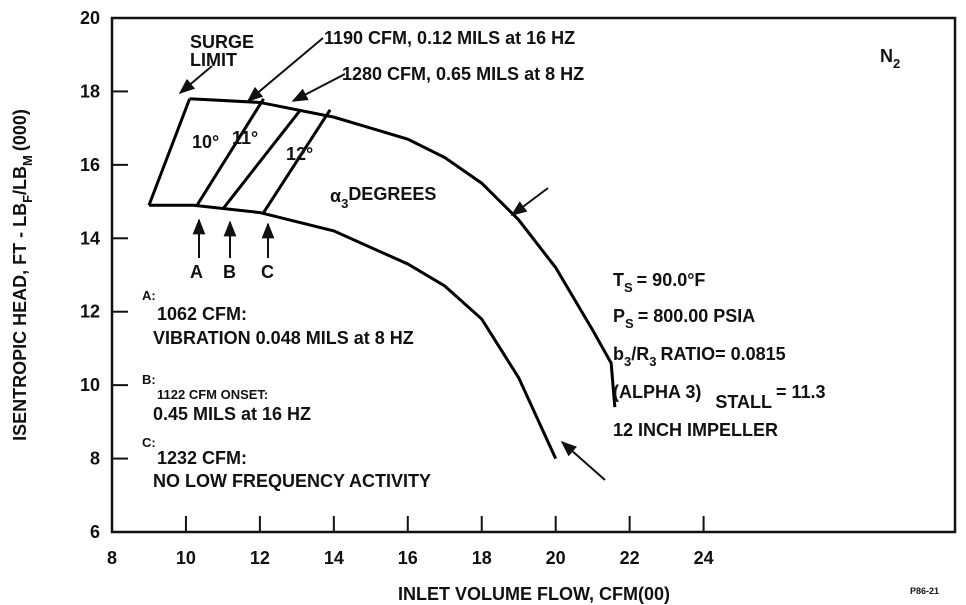 The width and height of the screenshot is (966, 605). What do you see at coordinates (699, 356) in the screenshot?
I see `annotation: b3/R3 RATIO= 0.0815` at bounding box center [699, 356].